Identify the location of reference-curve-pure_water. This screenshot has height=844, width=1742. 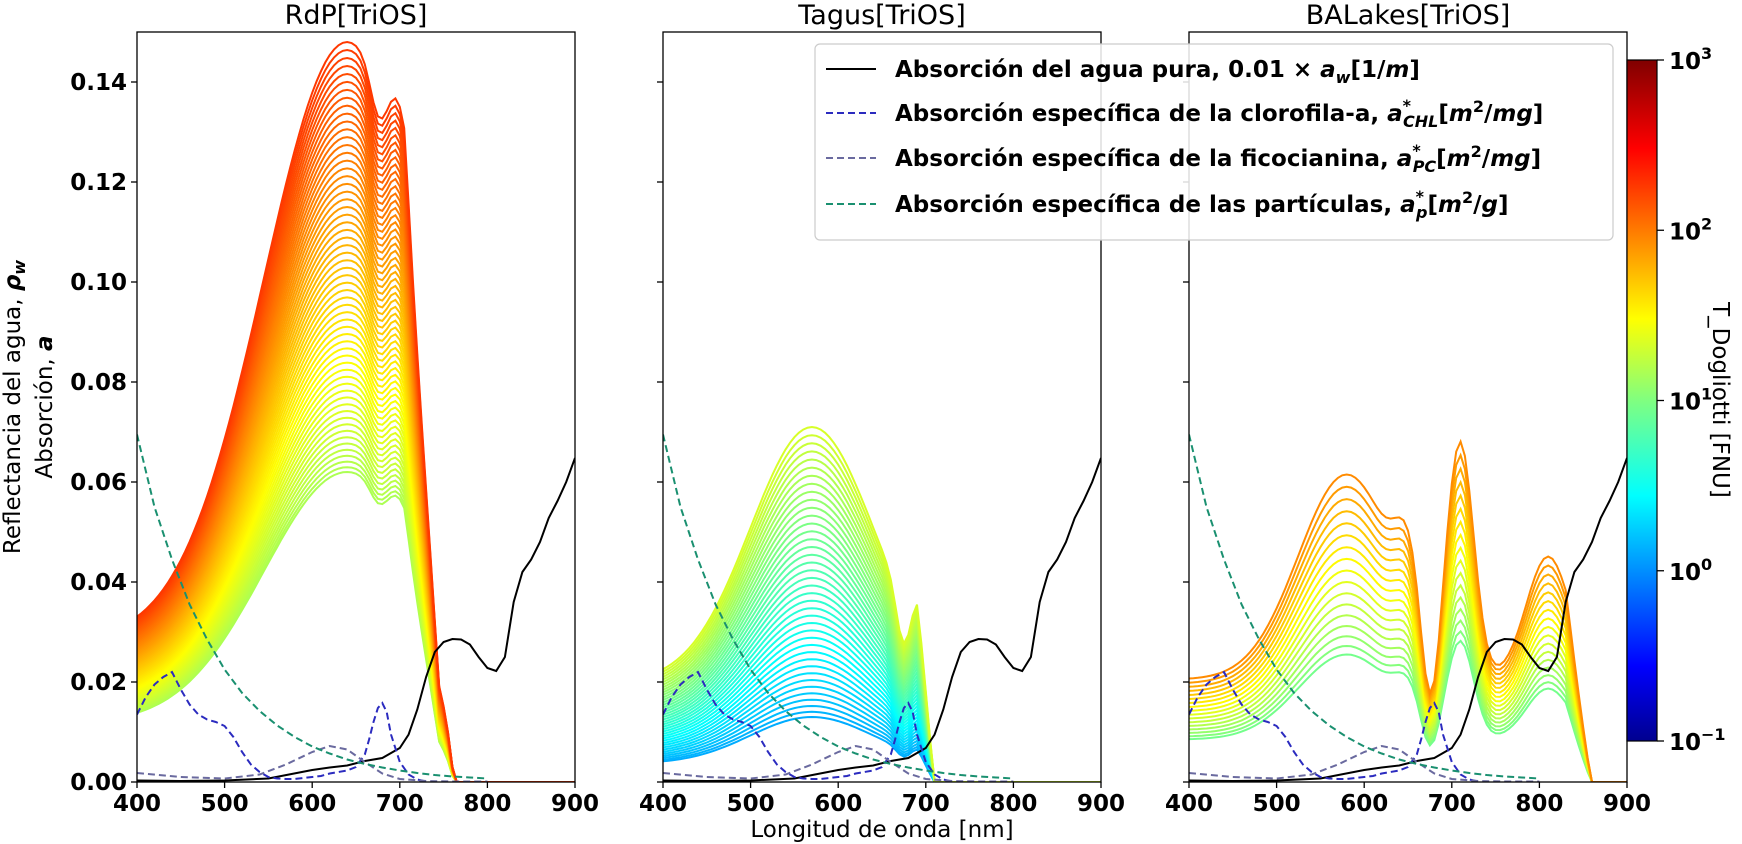
(356, 619).